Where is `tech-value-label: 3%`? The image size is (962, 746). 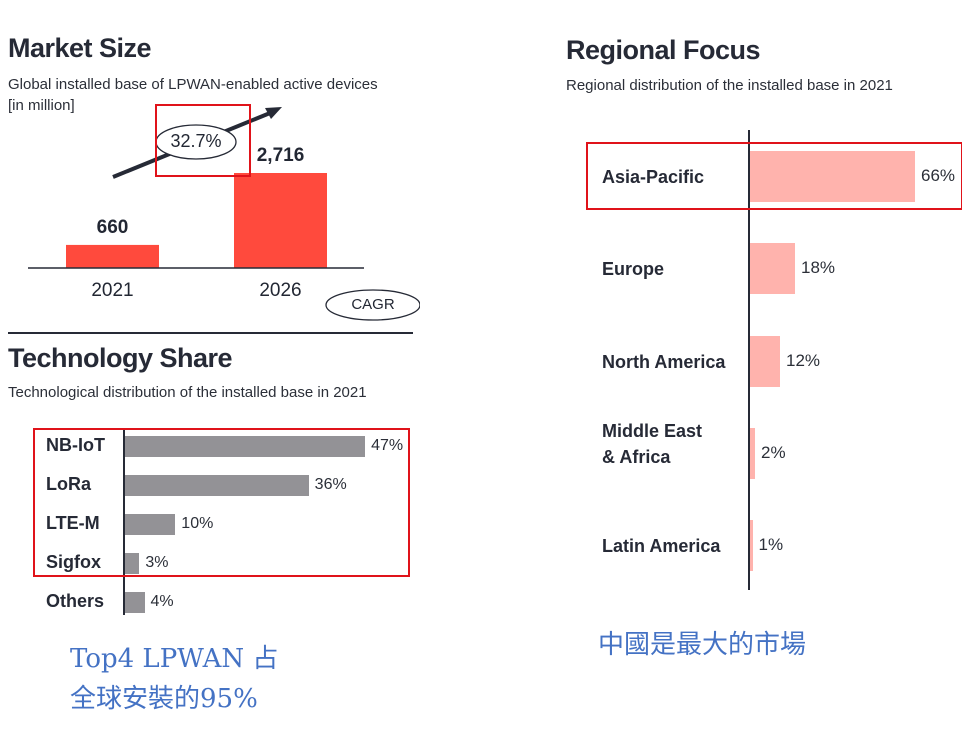 tech-value-label: 3% is located at coordinates (157, 562).